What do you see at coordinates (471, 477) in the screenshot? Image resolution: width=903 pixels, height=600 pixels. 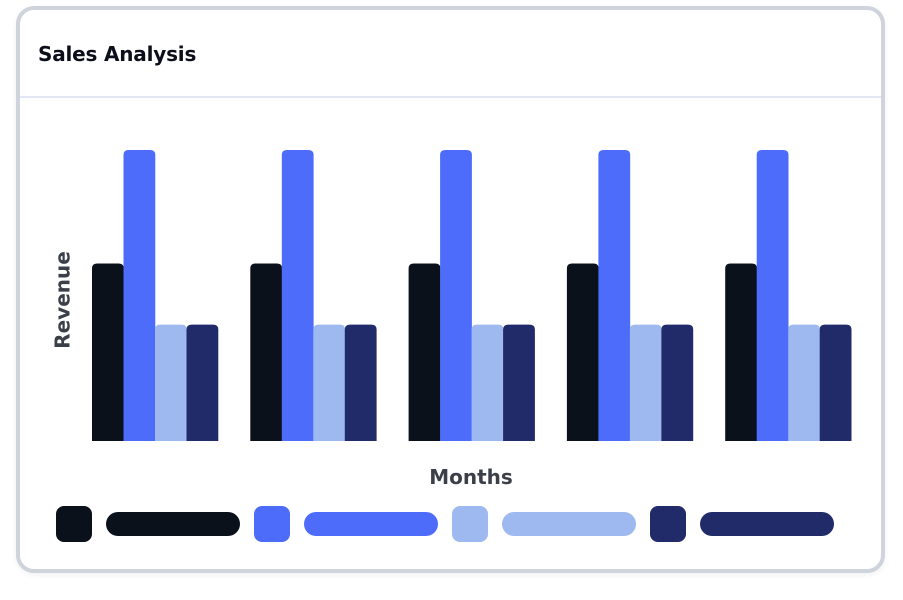 I see `x-axis-label: Months` at bounding box center [471, 477].